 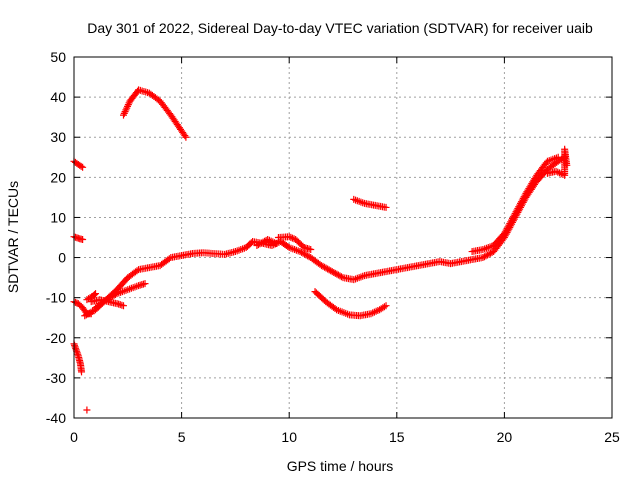 I want to click on x-tick-label: 20, so click(x=505, y=437).